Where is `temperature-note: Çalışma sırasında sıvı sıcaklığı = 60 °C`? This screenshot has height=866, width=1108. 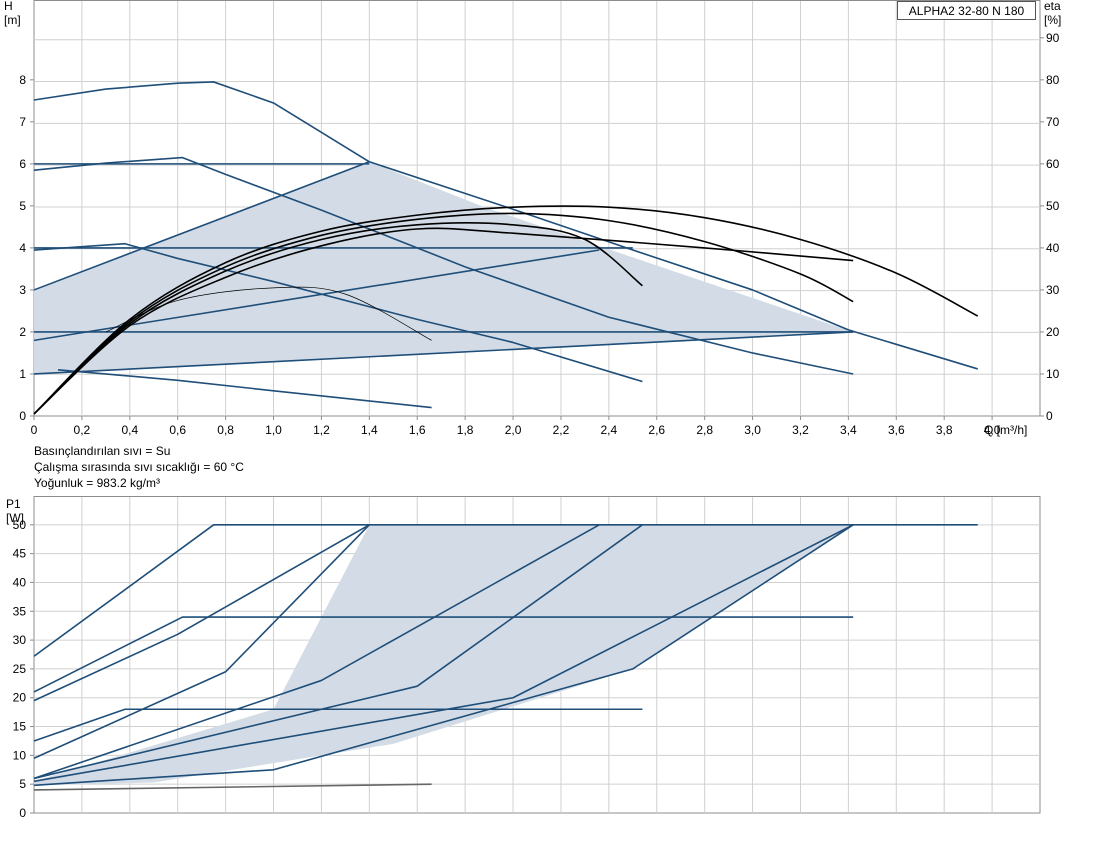
temperature-note: Çalışma sırasında sıvı sıcaklığı = 60 °C is located at coordinates (139, 467).